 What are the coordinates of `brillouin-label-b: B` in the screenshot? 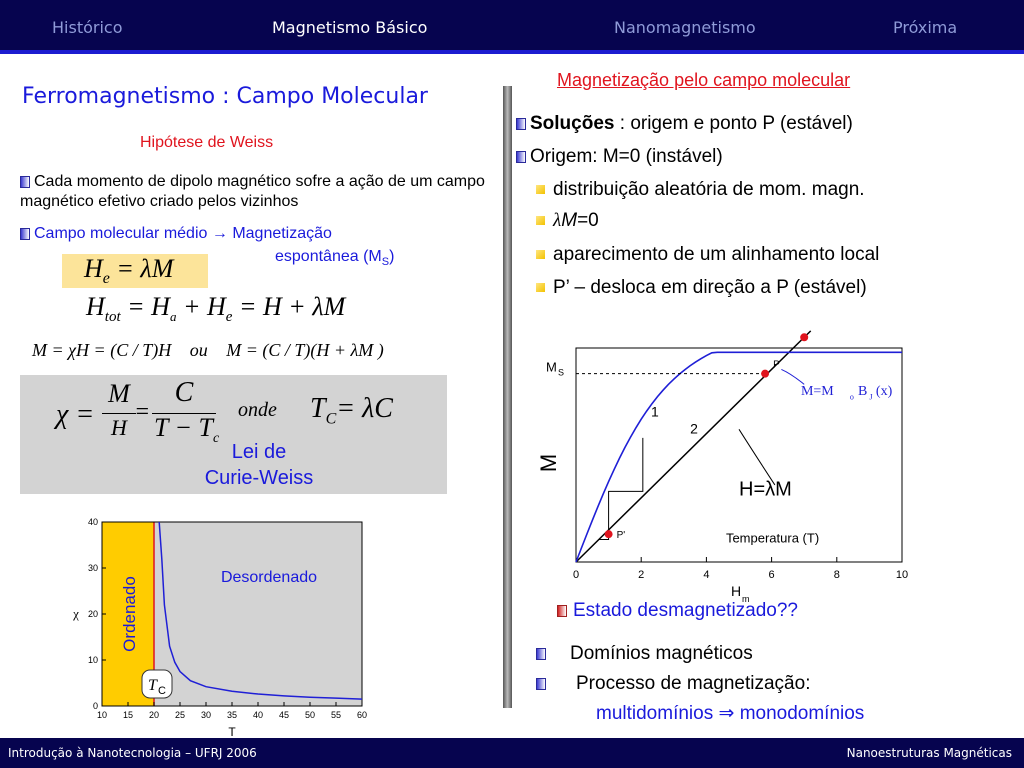 It's located at (862, 391).